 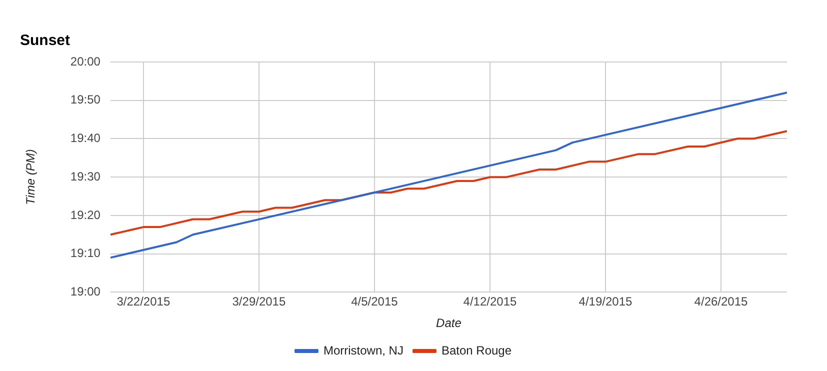 I want to click on chart-title: Sunset, so click(x=45, y=41).